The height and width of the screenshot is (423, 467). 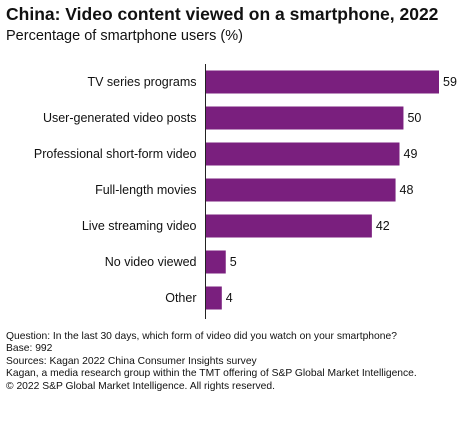 I want to click on chart-subtitle: Percentage of smartphone users (%), so click(x=124, y=36).